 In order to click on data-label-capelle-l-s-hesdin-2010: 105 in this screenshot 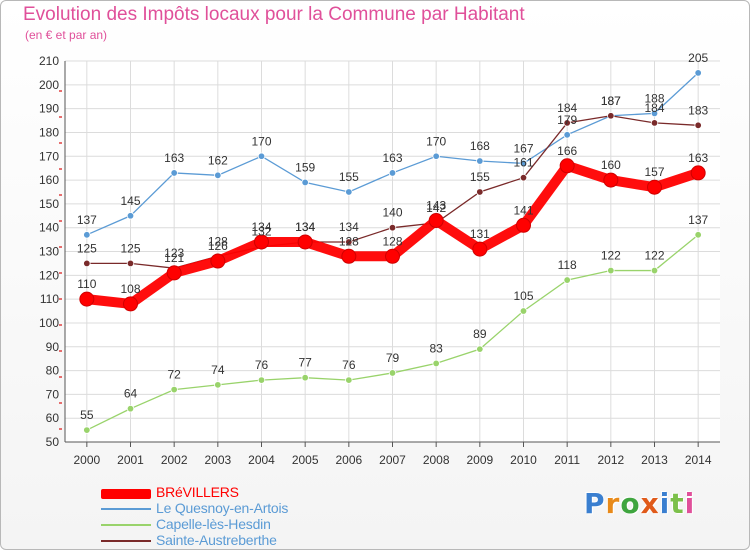, I will do `click(523, 296)`.